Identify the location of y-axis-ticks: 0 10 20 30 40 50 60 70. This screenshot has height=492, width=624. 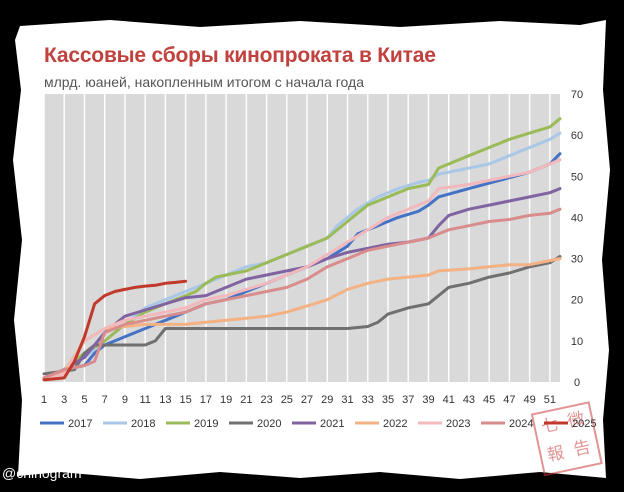
(577, 239).